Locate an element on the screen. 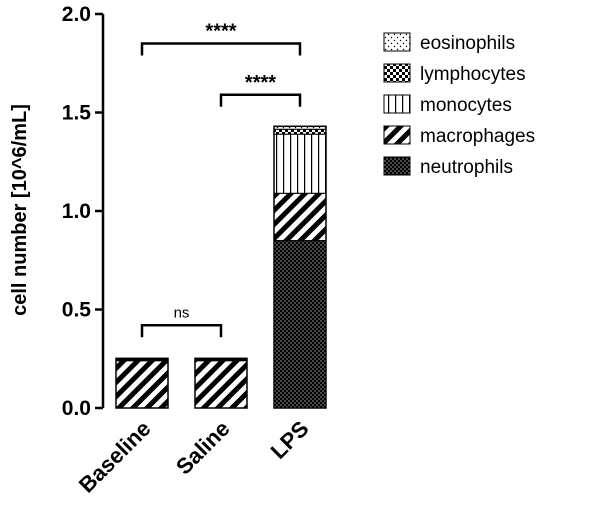 Image resolution: width=590 pixels, height=531 pixels. x-tick-label: LPS is located at coordinates (290, 440).